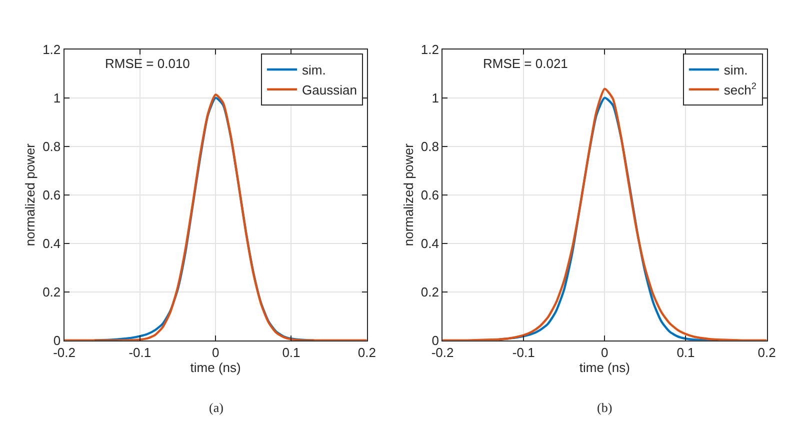 The height and width of the screenshot is (438, 792). What do you see at coordinates (740, 89) in the screenshot?
I see `legend-label: sech$^{2}$` at bounding box center [740, 89].